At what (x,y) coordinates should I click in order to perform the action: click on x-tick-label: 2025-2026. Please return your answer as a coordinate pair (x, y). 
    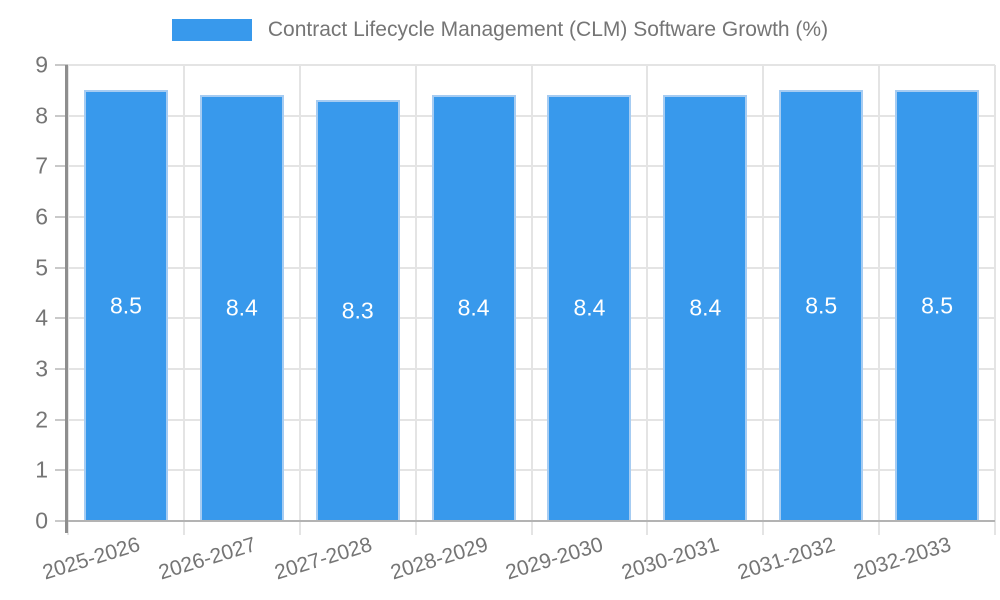
    Looking at the image, I should click on (91, 559).